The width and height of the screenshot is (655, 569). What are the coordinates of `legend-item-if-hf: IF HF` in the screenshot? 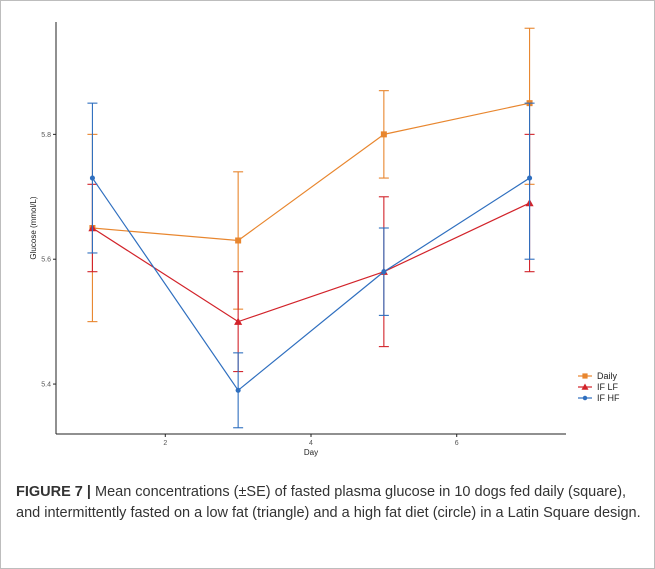 It's located at (599, 398).